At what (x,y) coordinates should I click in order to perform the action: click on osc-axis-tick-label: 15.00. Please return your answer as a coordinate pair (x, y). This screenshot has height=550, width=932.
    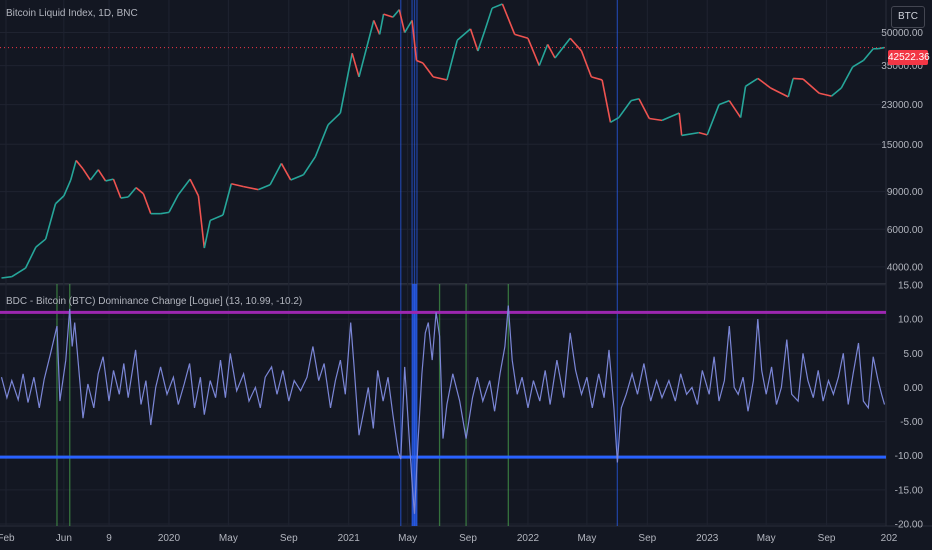
    Looking at the image, I should click on (910, 286).